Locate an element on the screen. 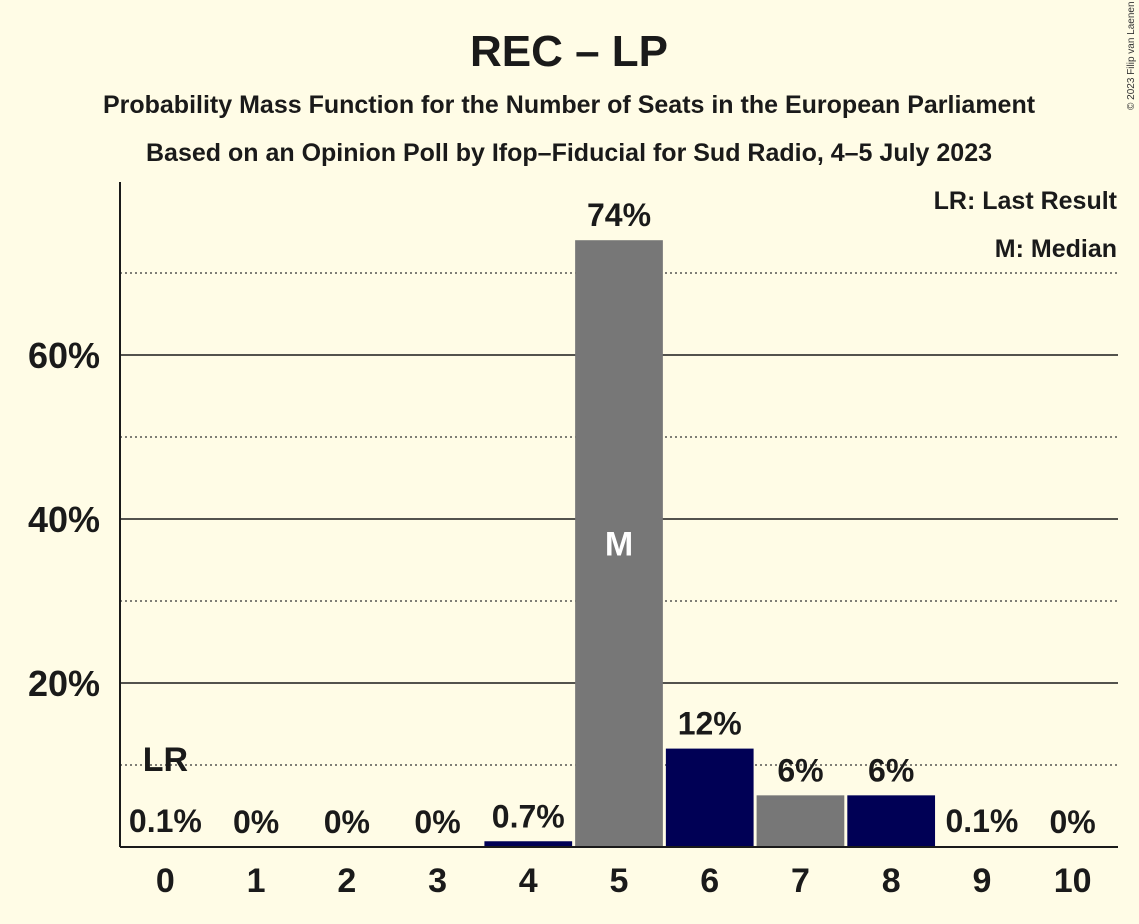 Image resolution: width=1139 pixels, height=924 pixels. x-tick-label: 9 is located at coordinates (981, 881).